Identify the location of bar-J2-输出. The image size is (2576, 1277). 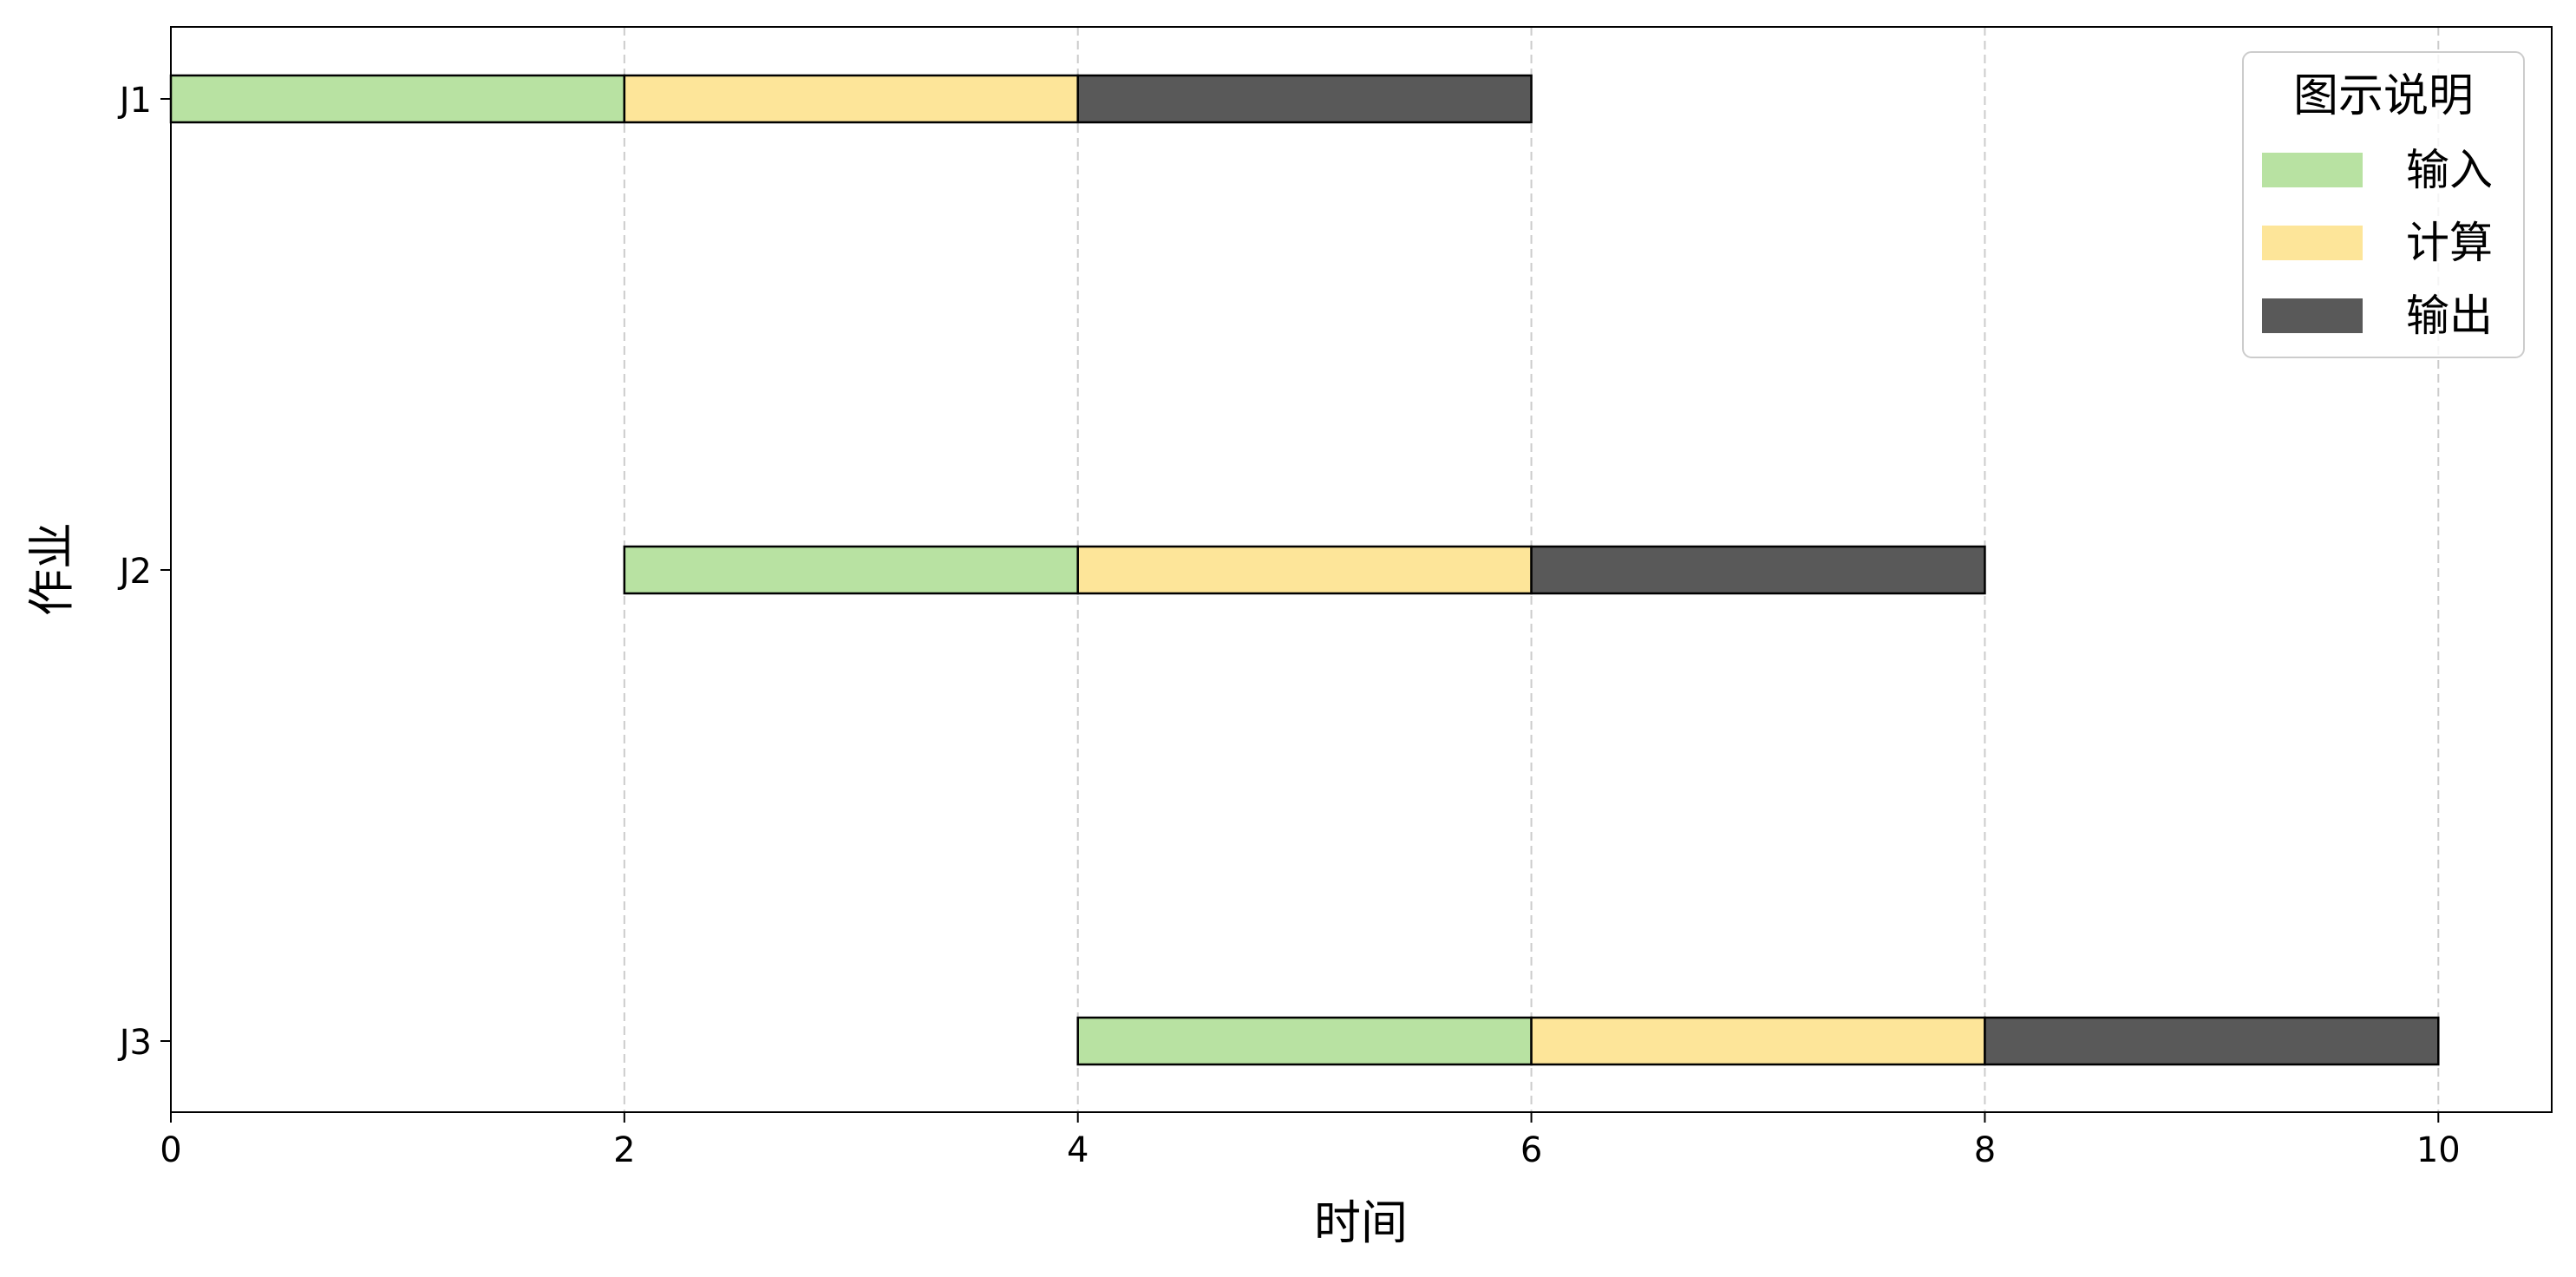
(1758, 570).